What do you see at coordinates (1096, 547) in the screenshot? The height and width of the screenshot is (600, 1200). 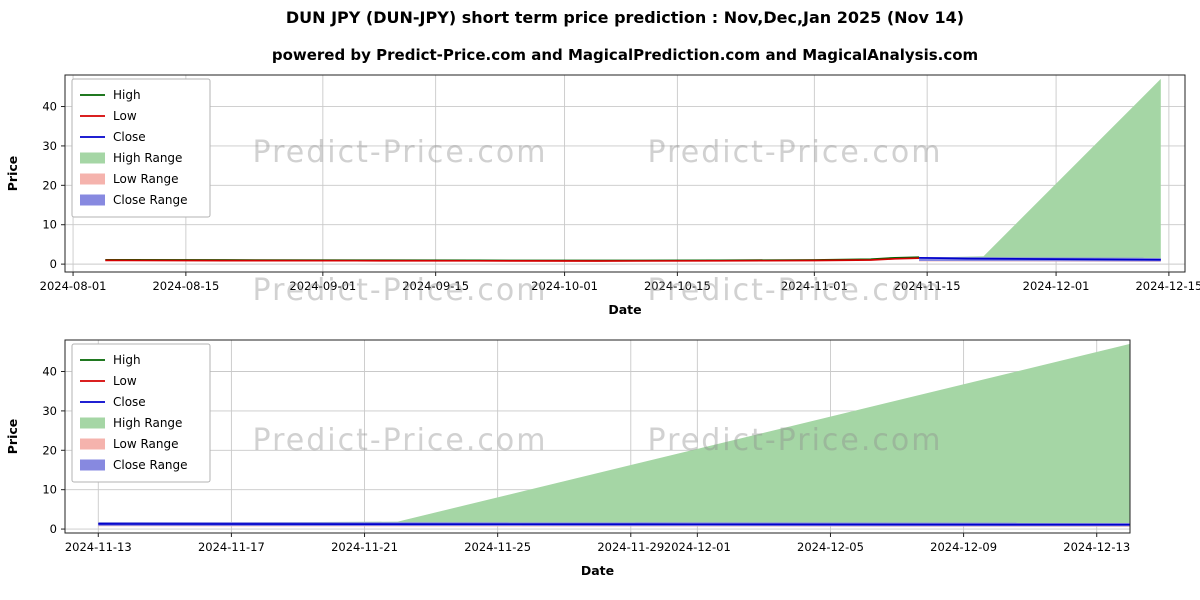 I see `x-tick-label: 2024-12-13` at bounding box center [1096, 547].